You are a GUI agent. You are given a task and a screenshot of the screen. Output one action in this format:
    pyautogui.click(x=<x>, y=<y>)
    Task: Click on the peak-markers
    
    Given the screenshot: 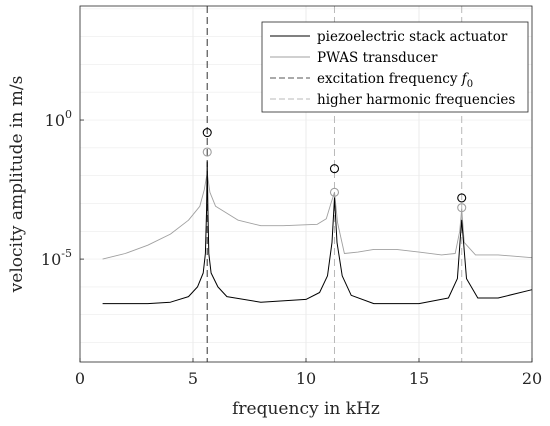 What is the action you would take?
    pyautogui.click(x=334, y=170)
    